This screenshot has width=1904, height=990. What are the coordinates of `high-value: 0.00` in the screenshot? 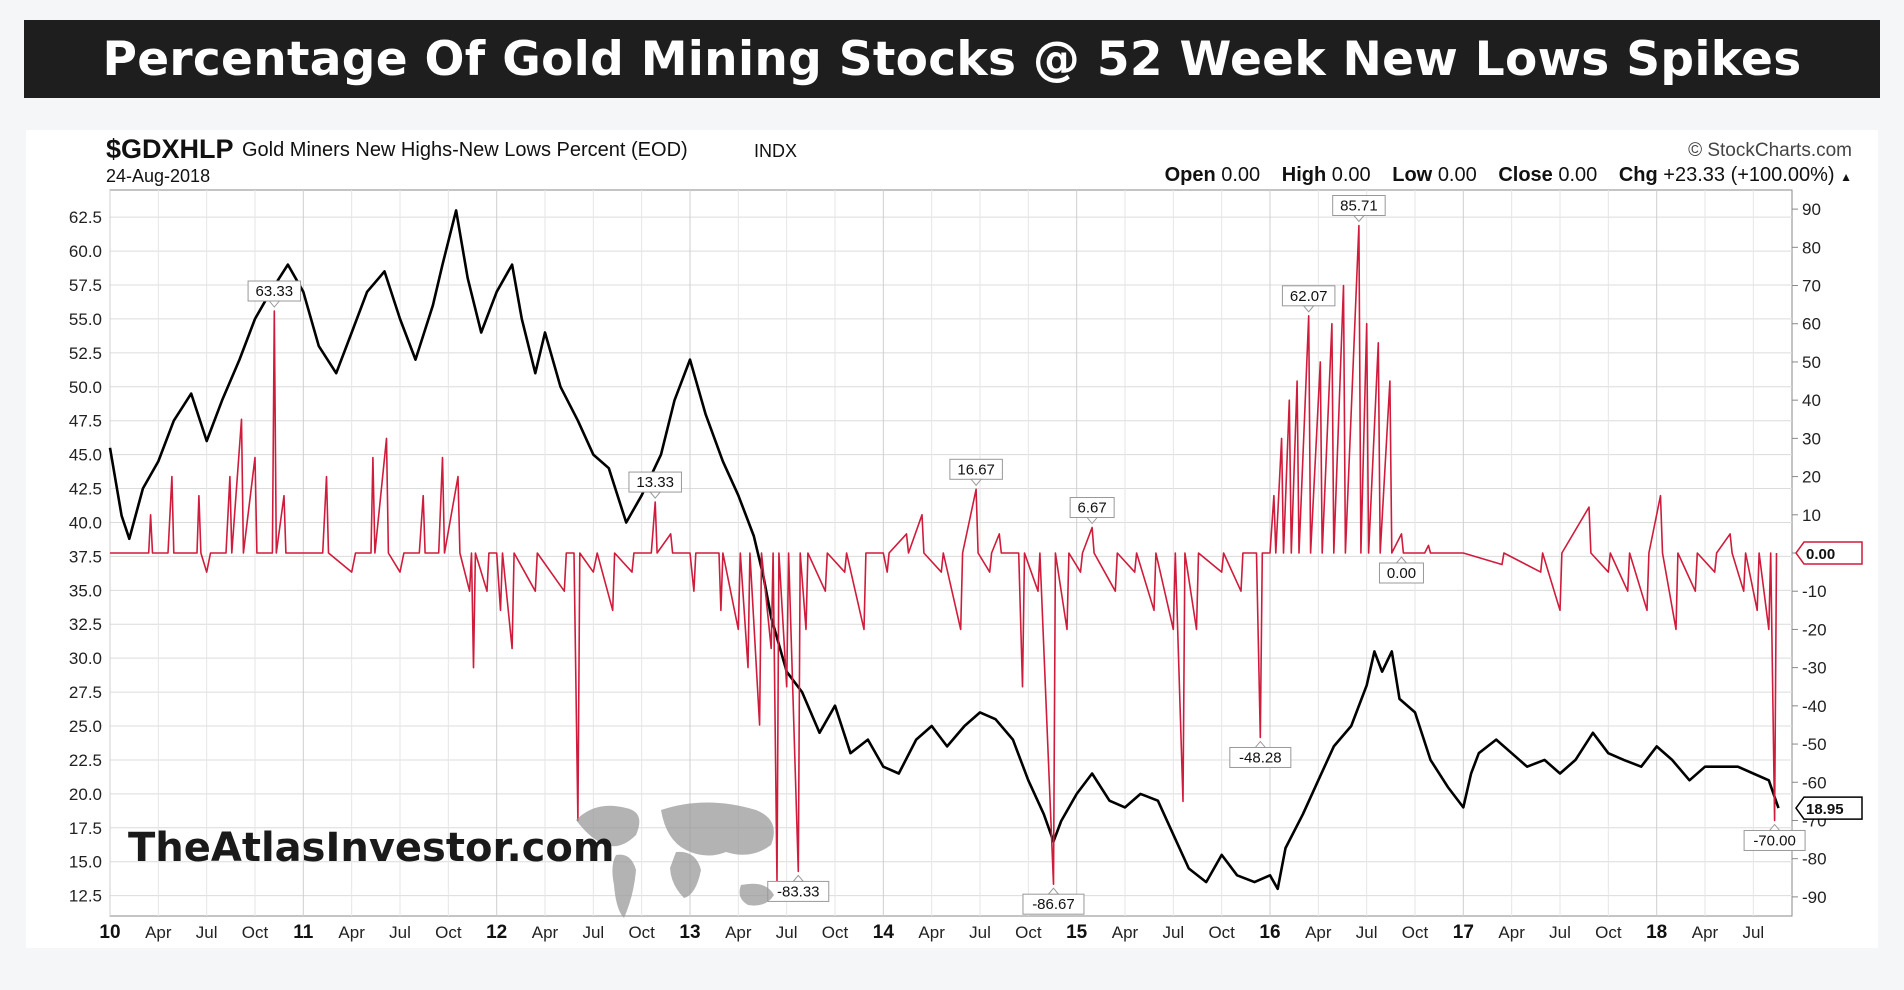 It's located at (1351, 175).